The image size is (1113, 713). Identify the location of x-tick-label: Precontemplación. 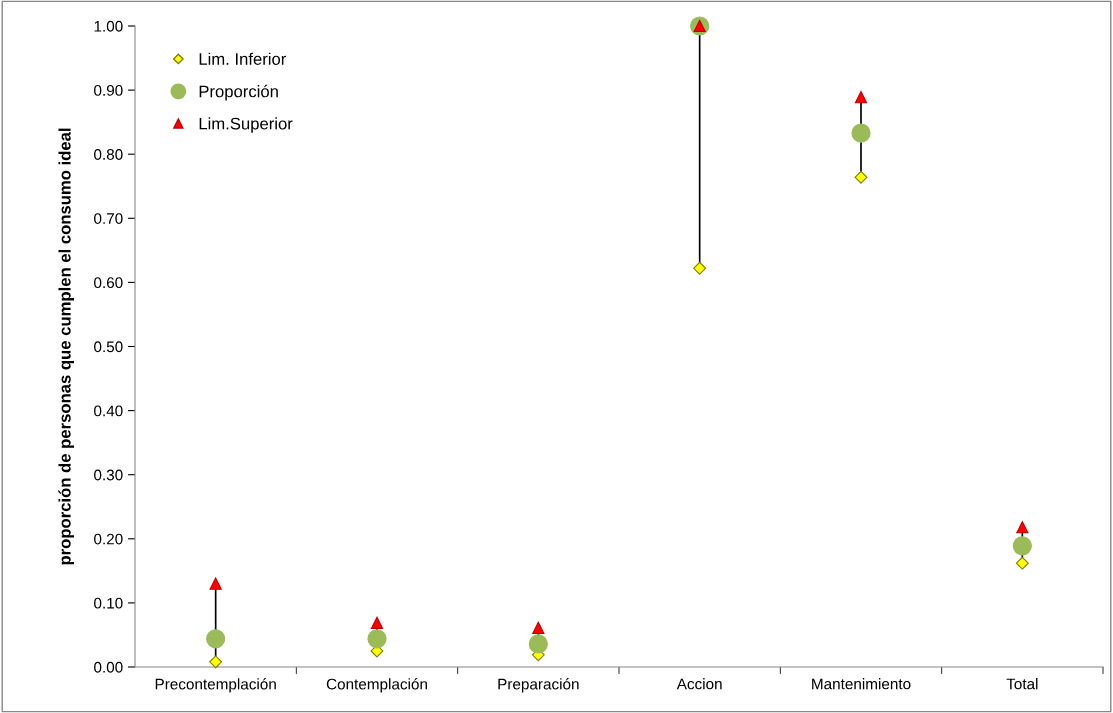
(215, 685).